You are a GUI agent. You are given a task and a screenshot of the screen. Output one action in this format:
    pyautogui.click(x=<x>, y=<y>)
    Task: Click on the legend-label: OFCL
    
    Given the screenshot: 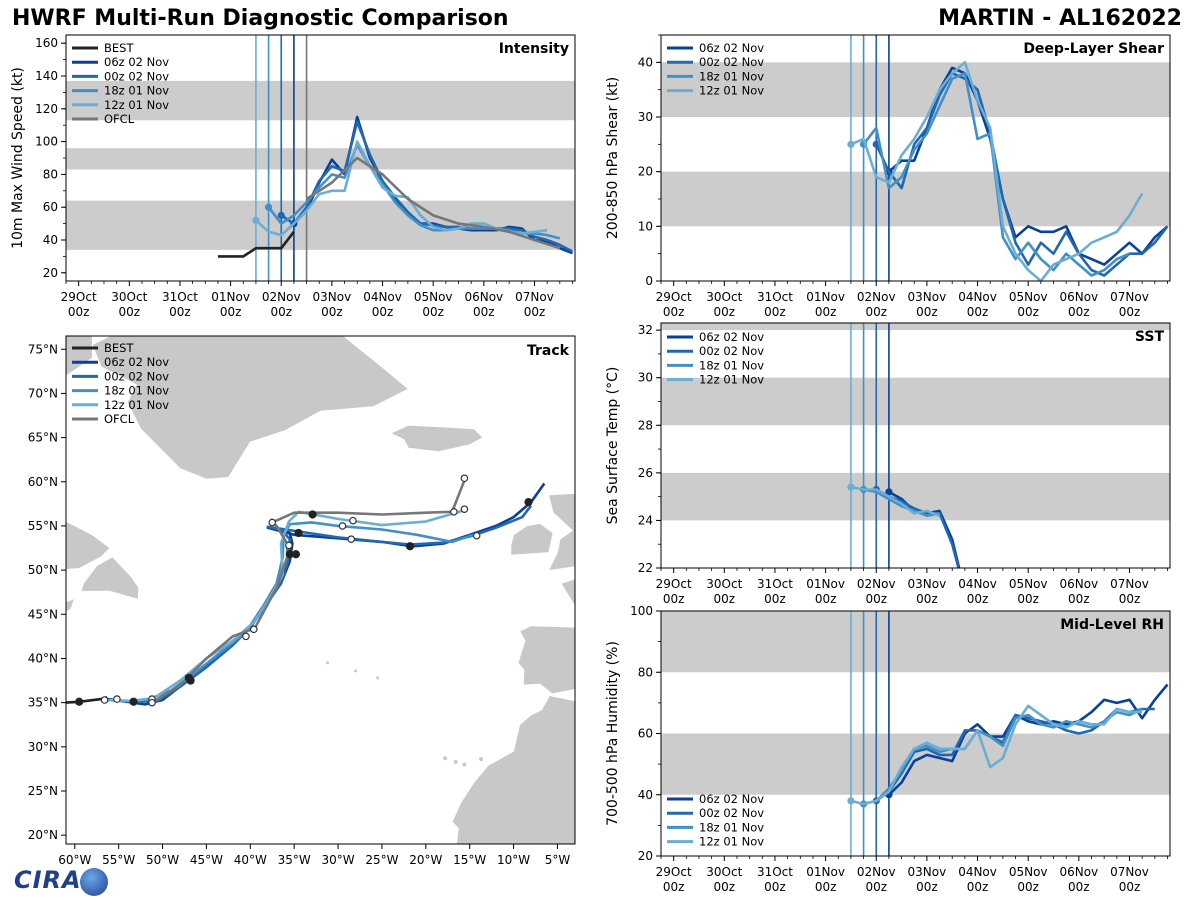 What is the action you would take?
    pyautogui.click(x=119, y=419)
    